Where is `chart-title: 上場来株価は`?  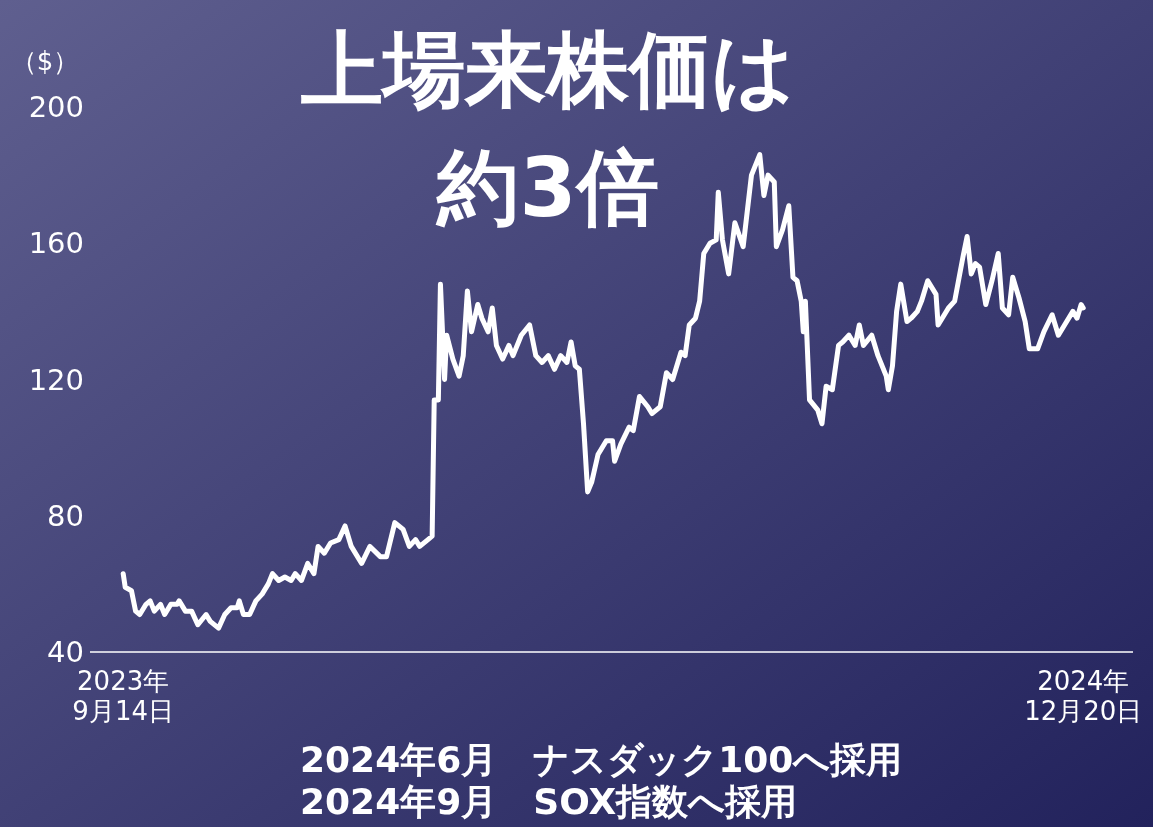
chart-title: 上場来株価は is located at coordinates (547, 69).